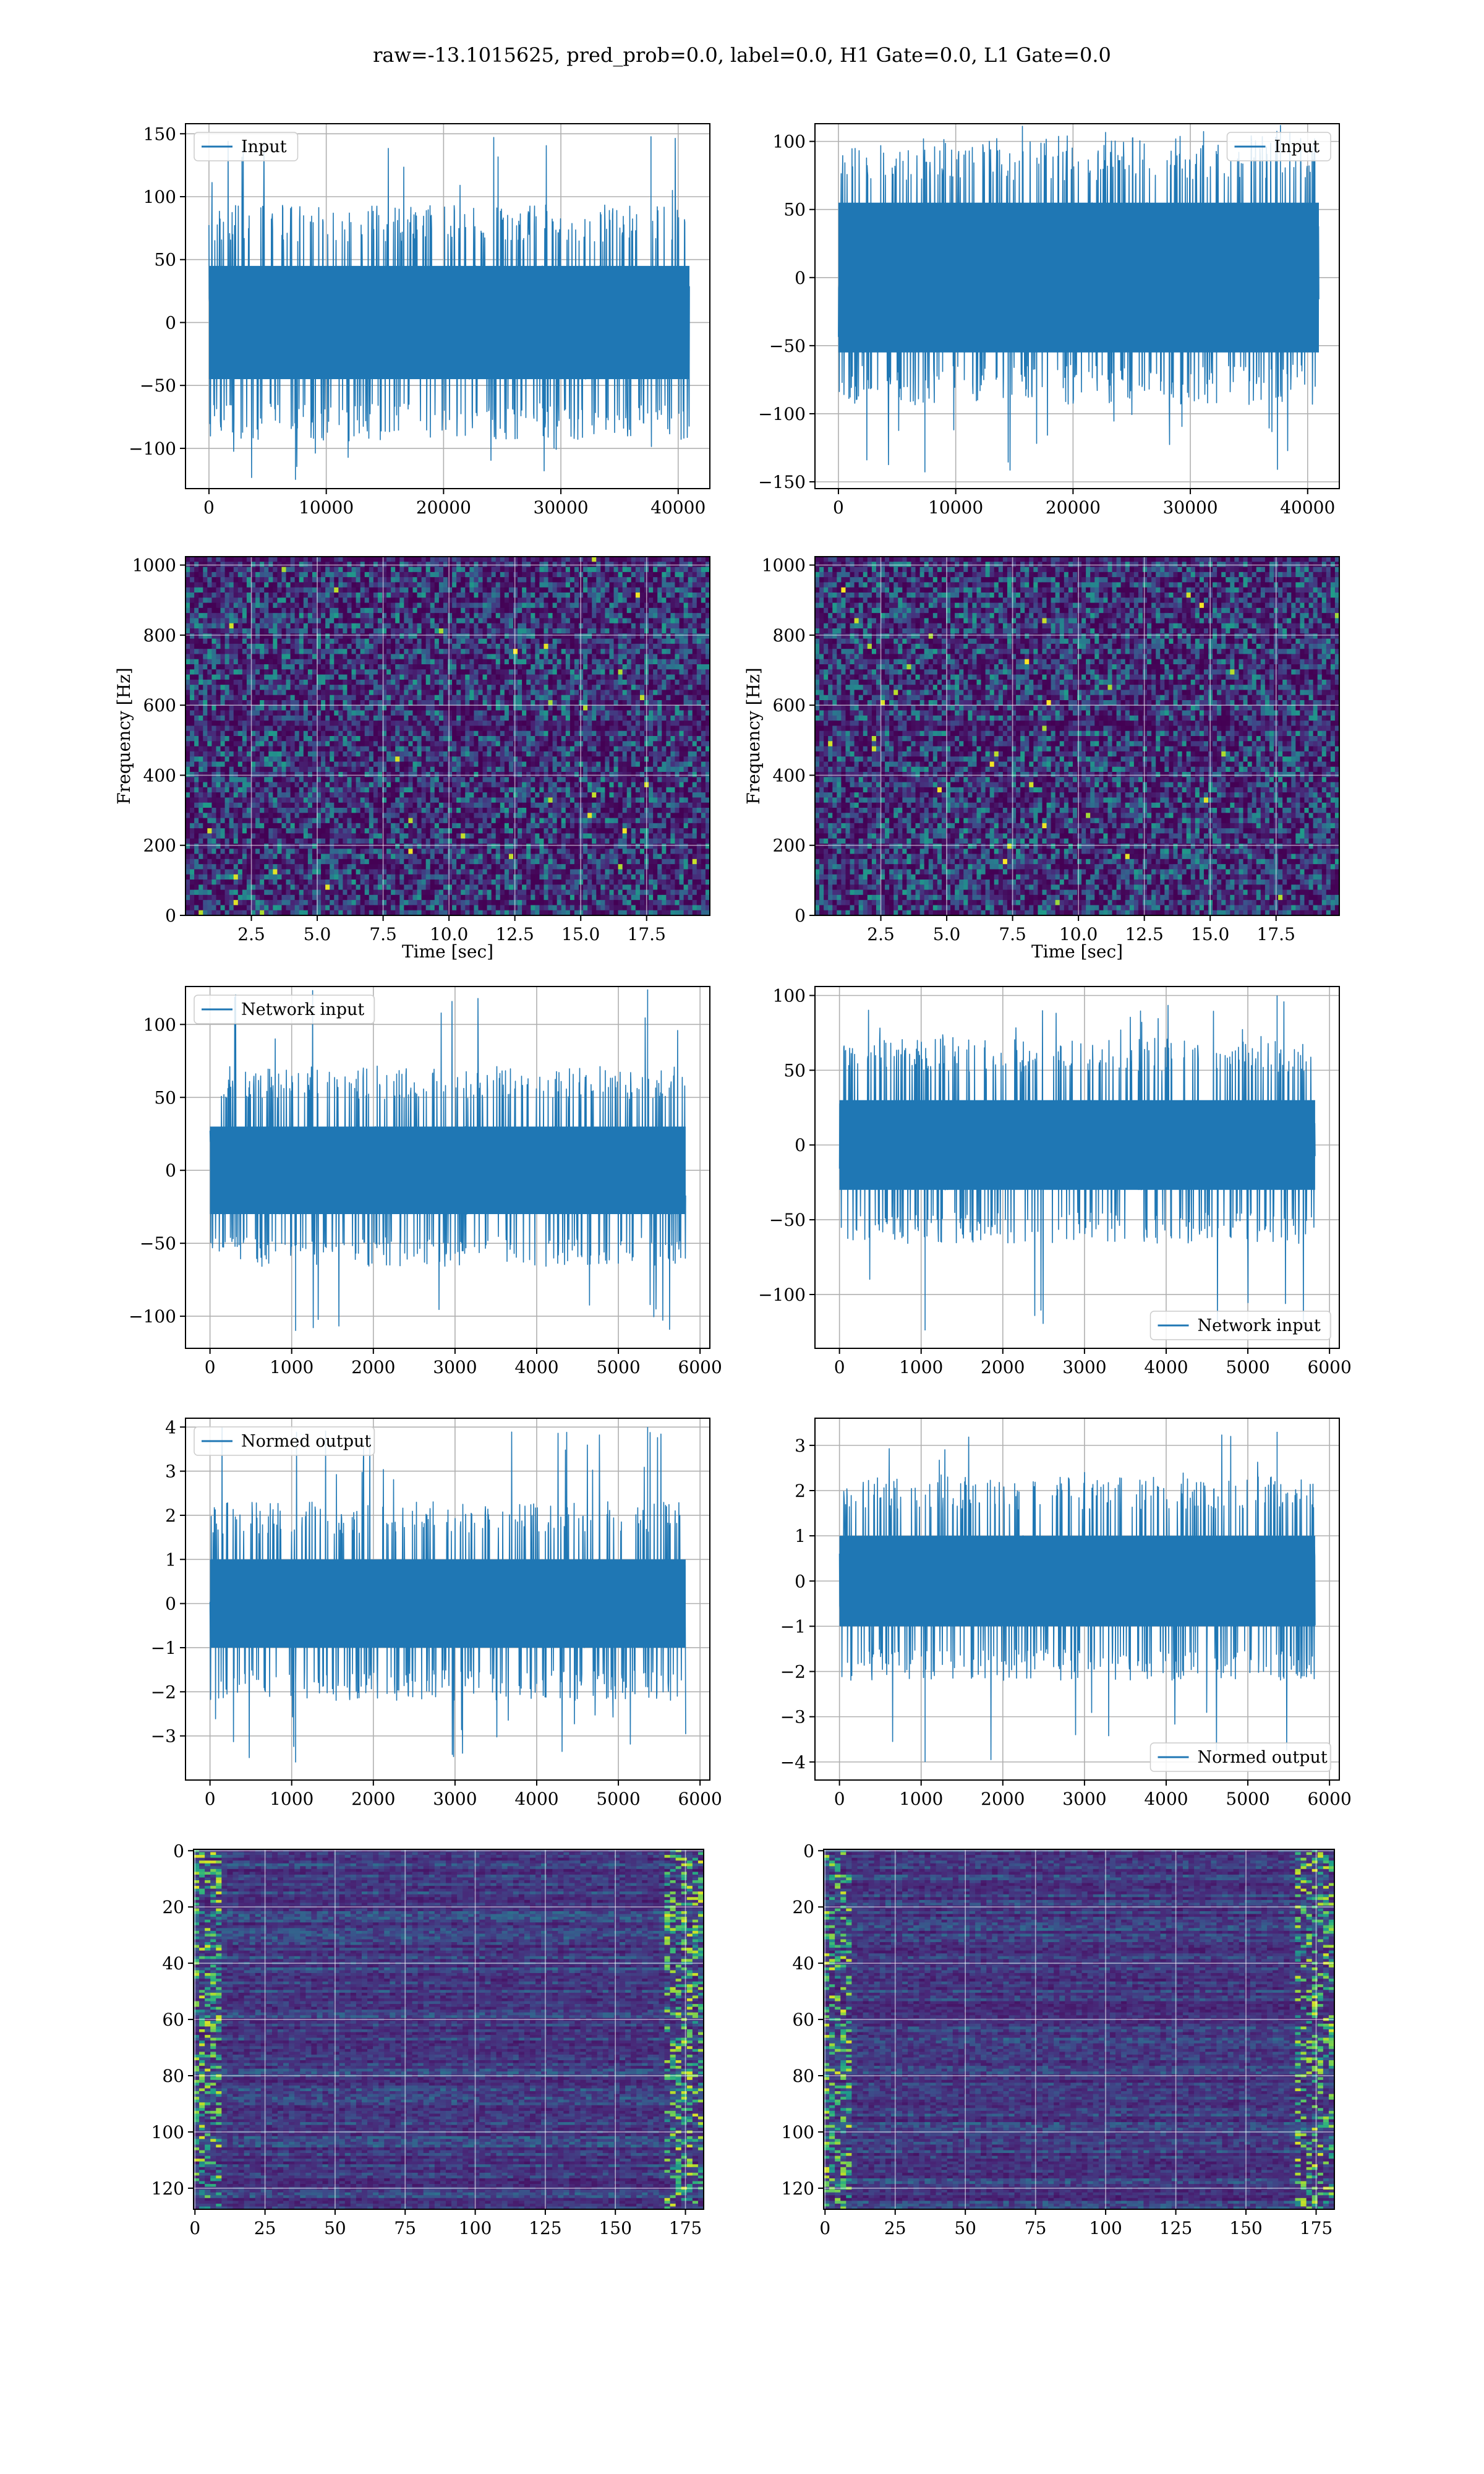 The width and height of the screenshot is (1484, 2474). I want to click on series-dense-band, so click(1078, 277).